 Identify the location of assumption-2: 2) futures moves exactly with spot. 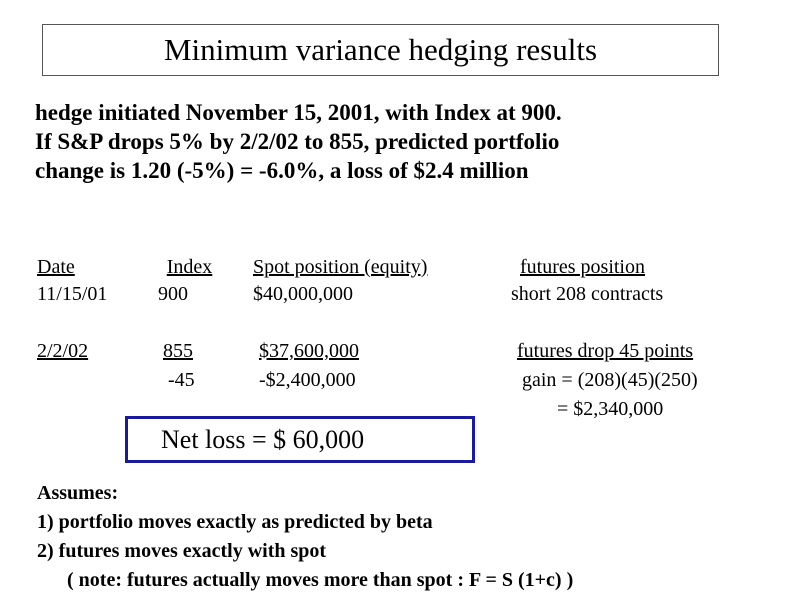
(182, 551).